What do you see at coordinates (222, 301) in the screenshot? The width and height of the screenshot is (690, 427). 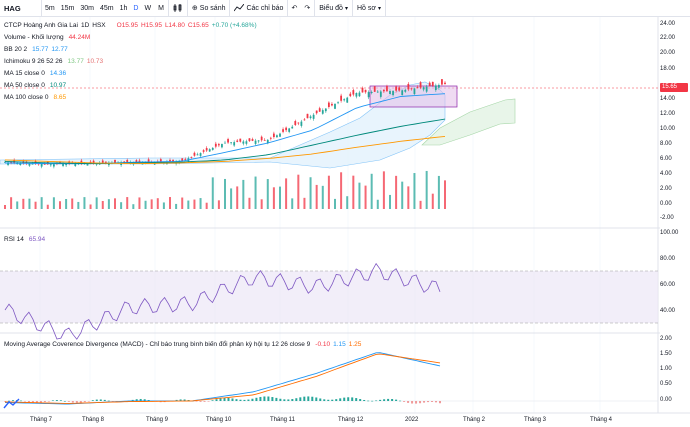 I see `rsi-line` at bounding box center [222, 301].